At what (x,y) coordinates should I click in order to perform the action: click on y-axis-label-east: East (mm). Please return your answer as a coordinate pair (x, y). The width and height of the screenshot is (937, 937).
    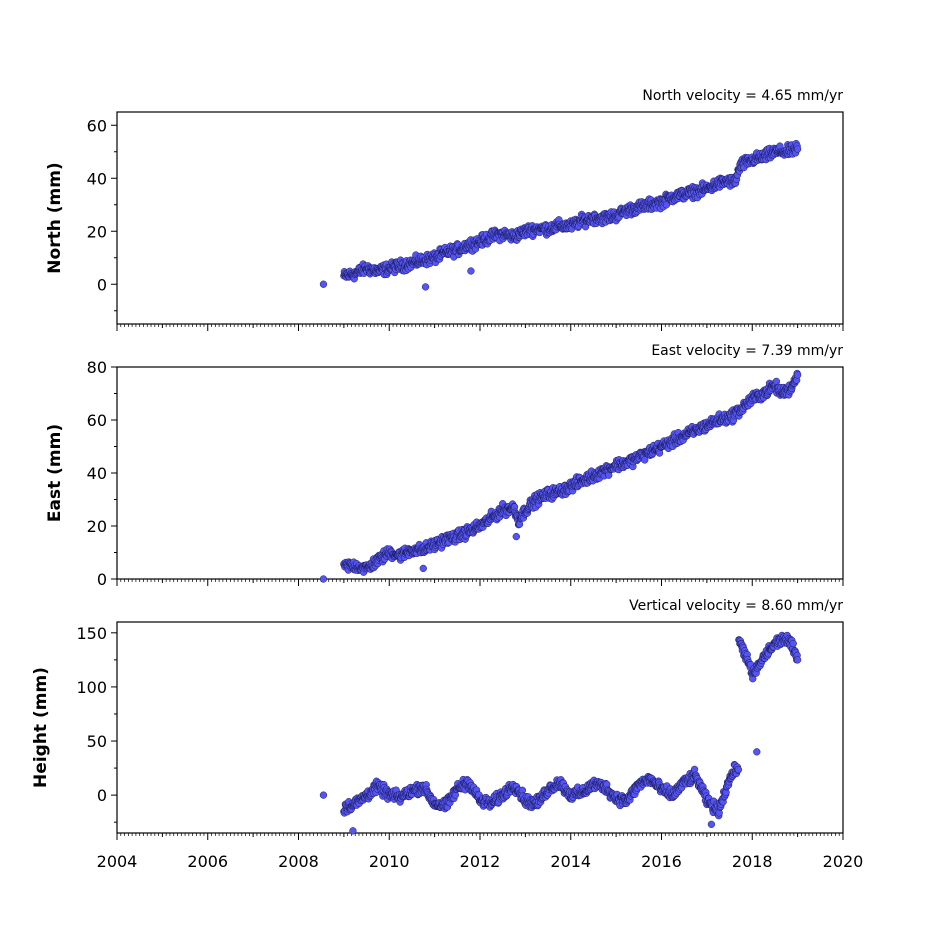
    Looking at the image, I should click on (55, 473).